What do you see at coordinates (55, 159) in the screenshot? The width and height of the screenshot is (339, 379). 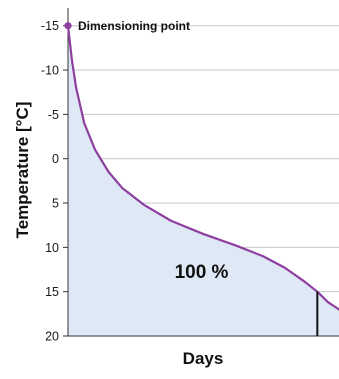 I see `y-tick-label: 0` at bounding box center [55, 159].